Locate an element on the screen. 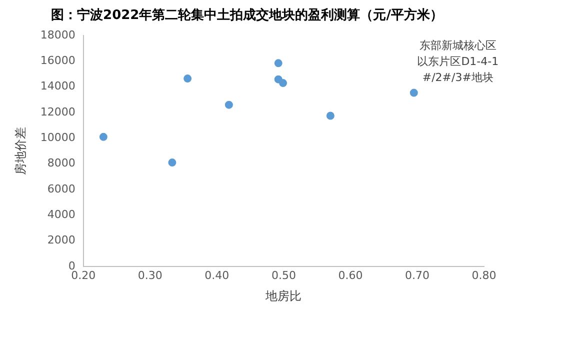  x-tick-label: 0.60 is located at coordinates (350, 275).